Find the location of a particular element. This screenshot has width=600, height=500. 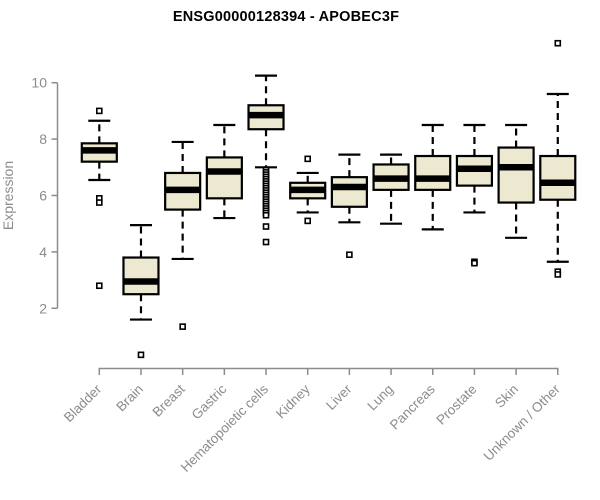

box-unknown-other is located at coordinates (558, 177).